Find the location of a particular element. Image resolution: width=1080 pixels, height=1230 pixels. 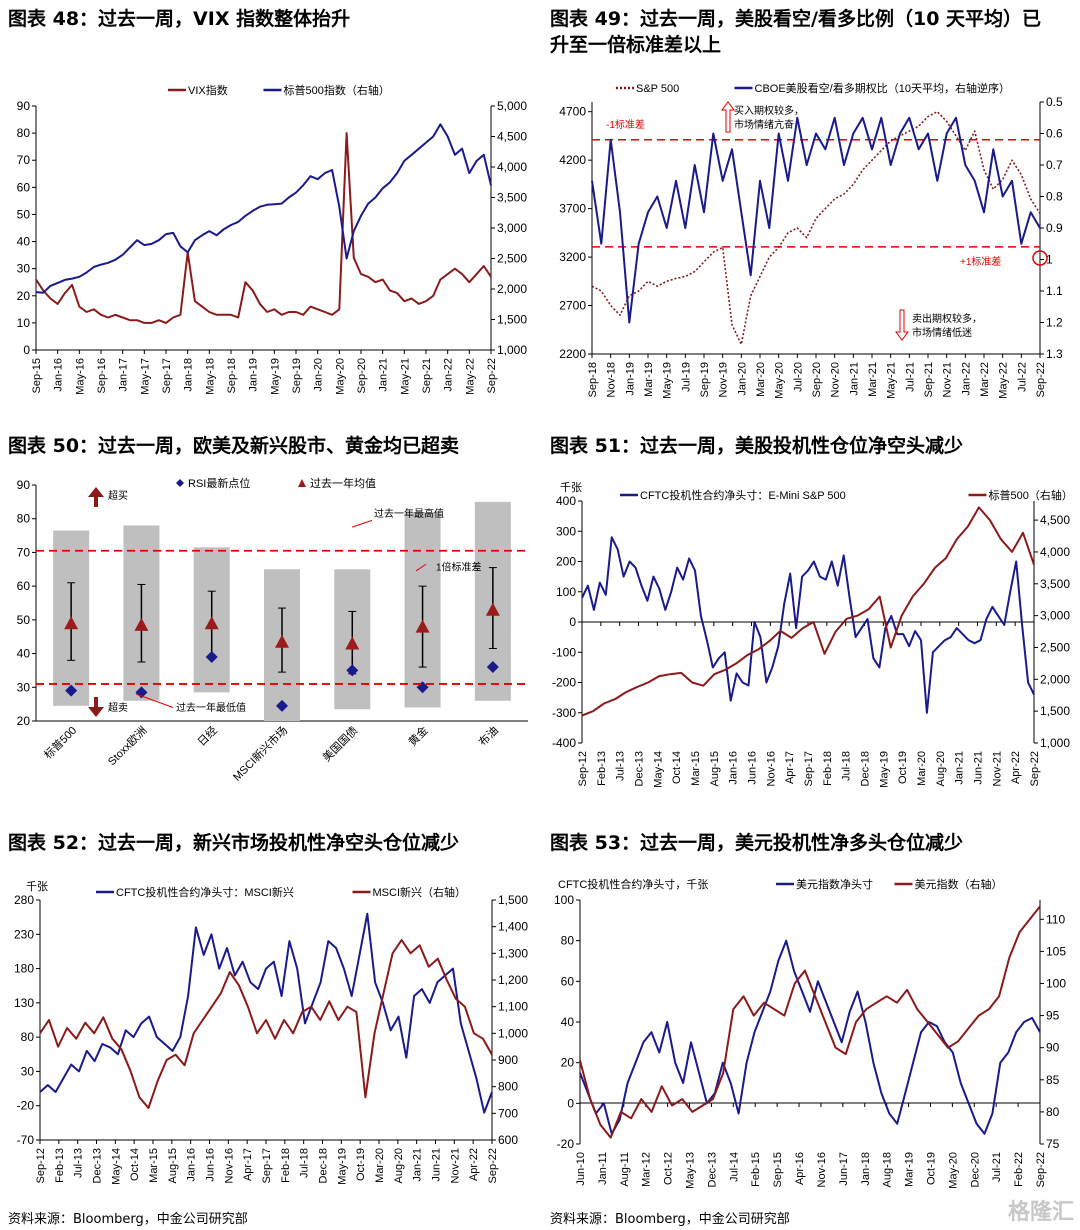

reference-line-label: -1标准差 is located at coordinates (625, 124).